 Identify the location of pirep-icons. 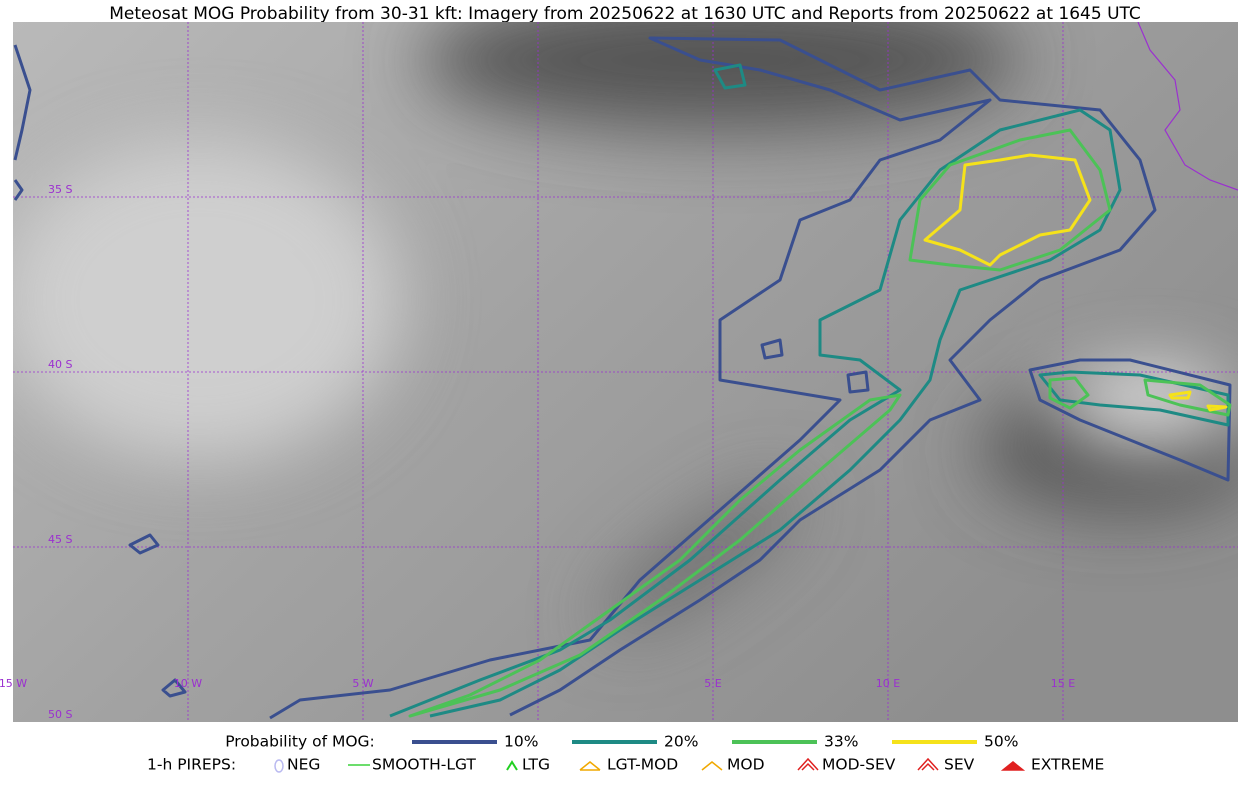
(650, 765).